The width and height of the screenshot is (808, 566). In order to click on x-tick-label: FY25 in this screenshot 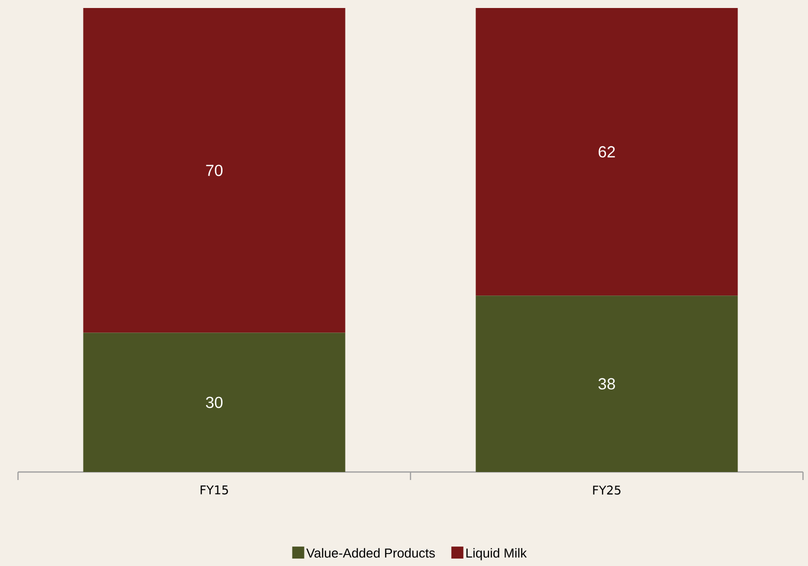, I will do `click(606, 490)`.